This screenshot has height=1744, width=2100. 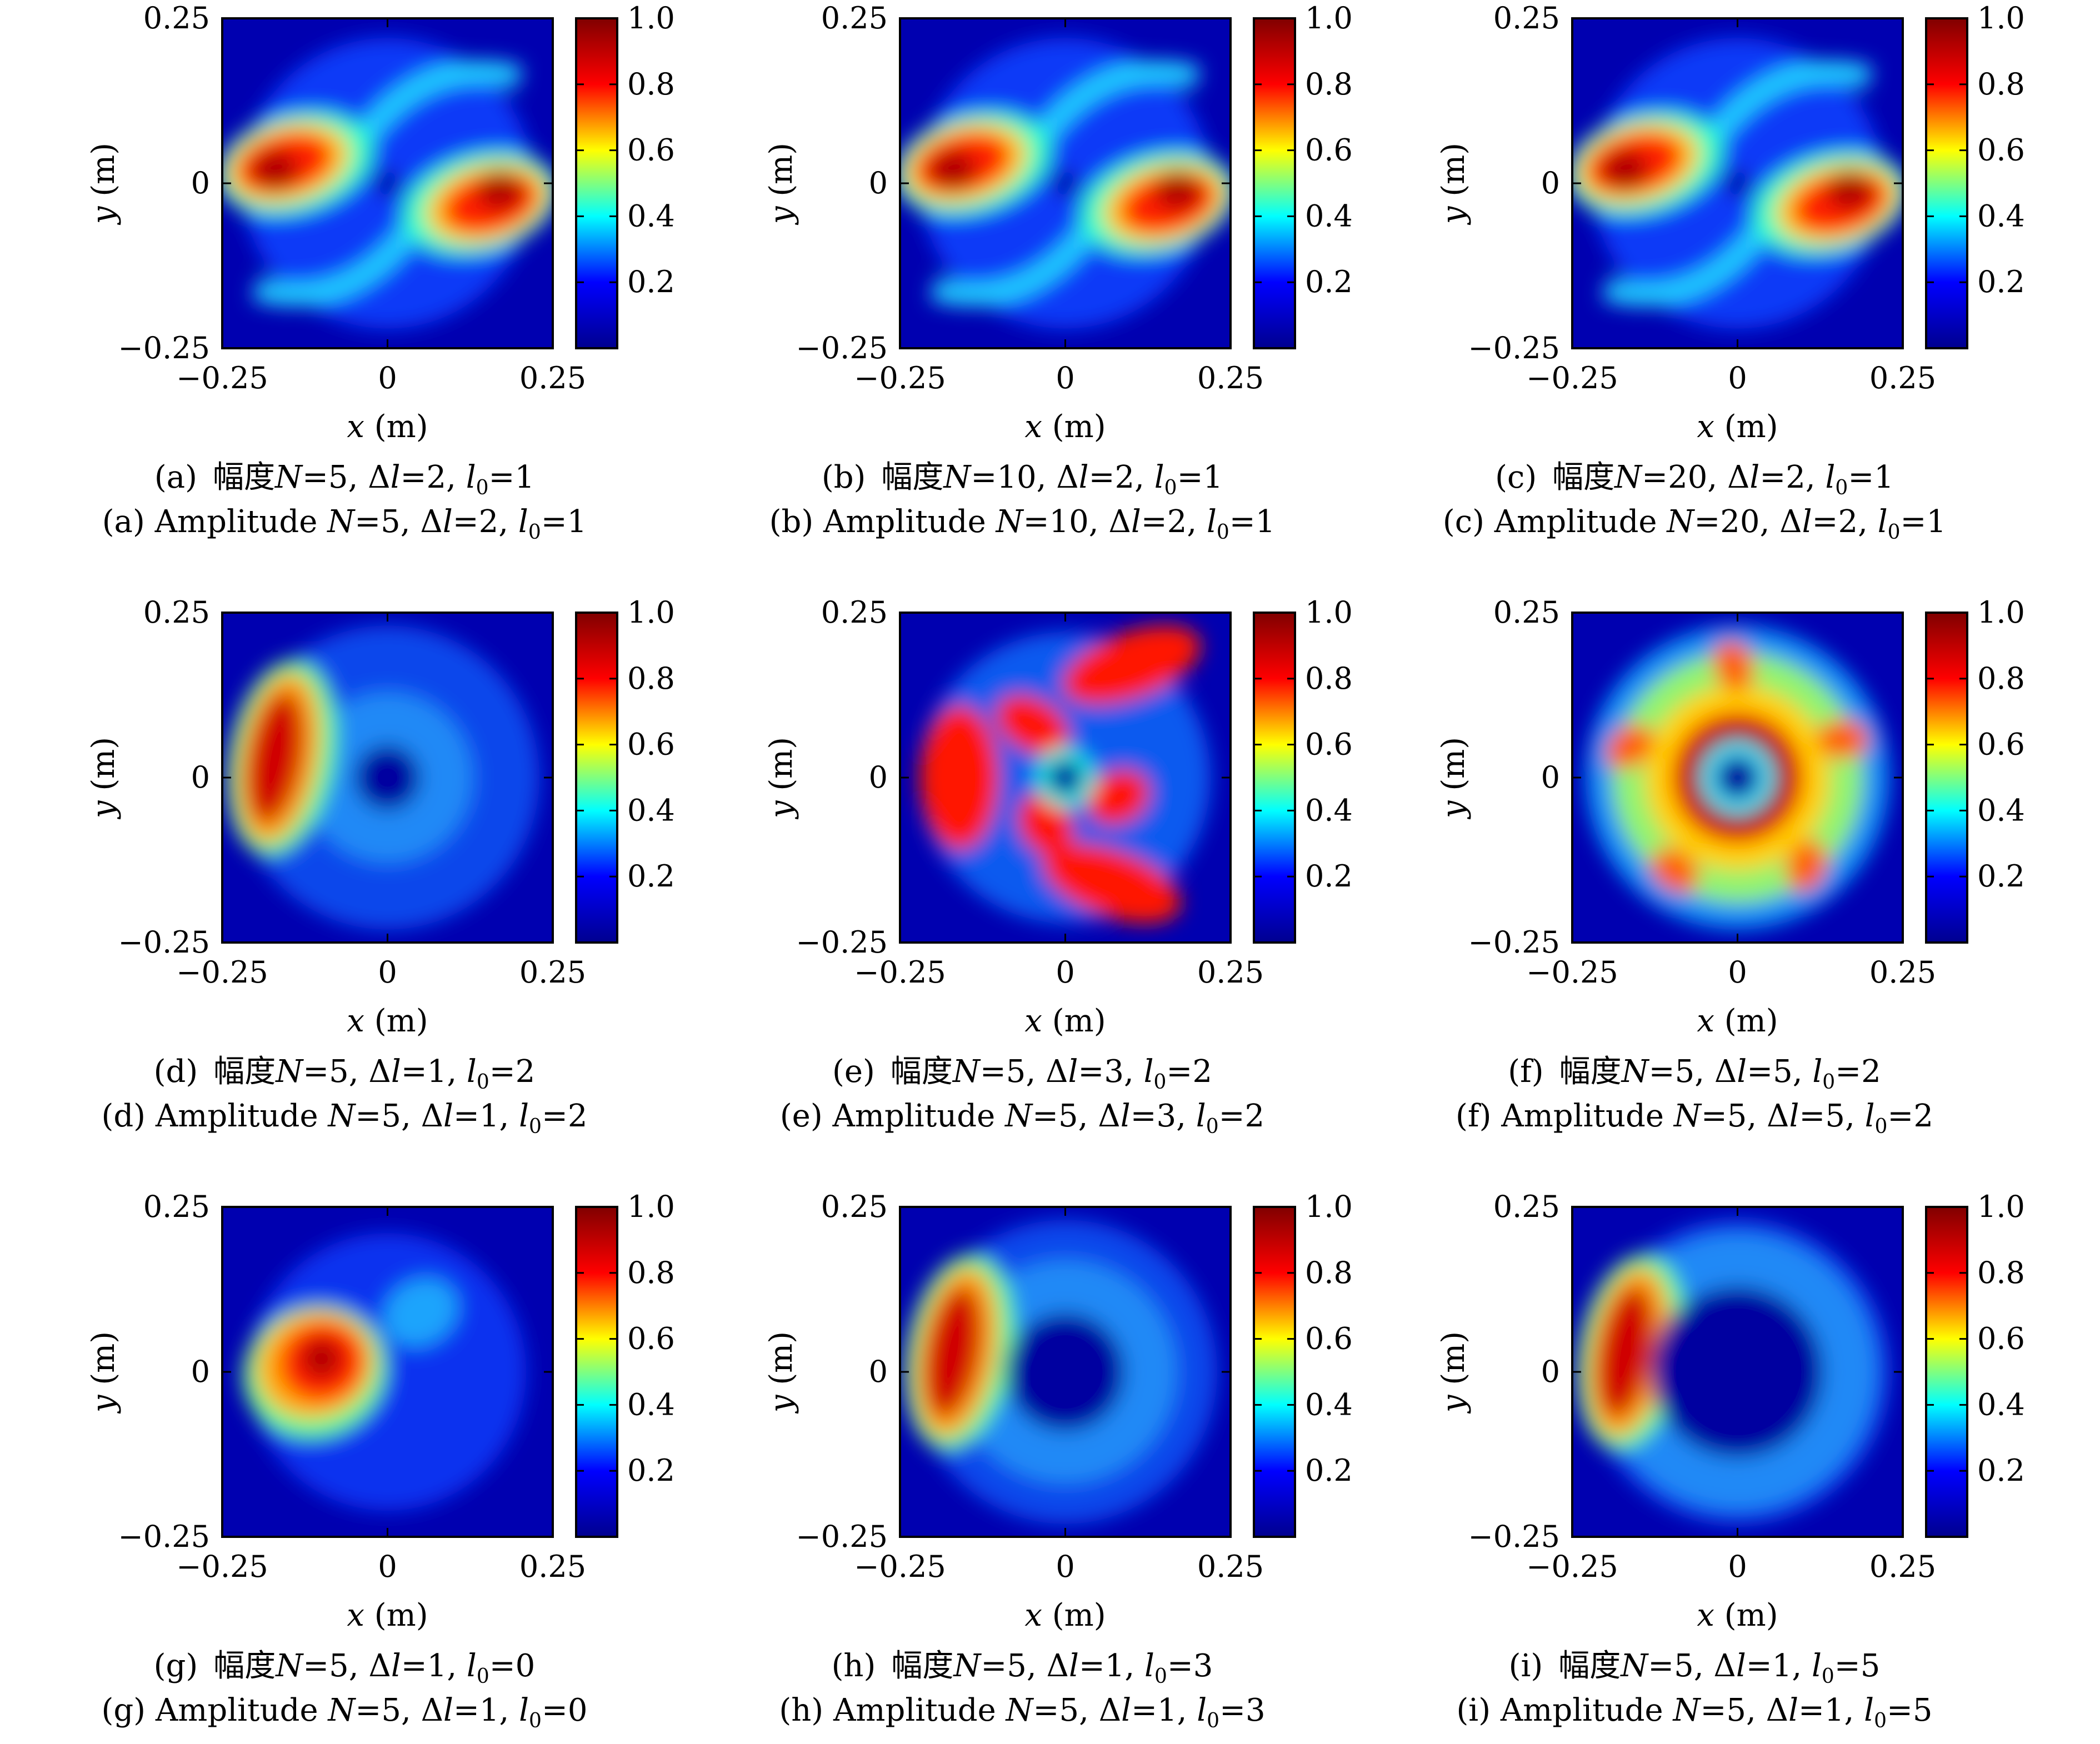 I want to click on caption-delta-l-value: 1, so click(x=437, y=1666).